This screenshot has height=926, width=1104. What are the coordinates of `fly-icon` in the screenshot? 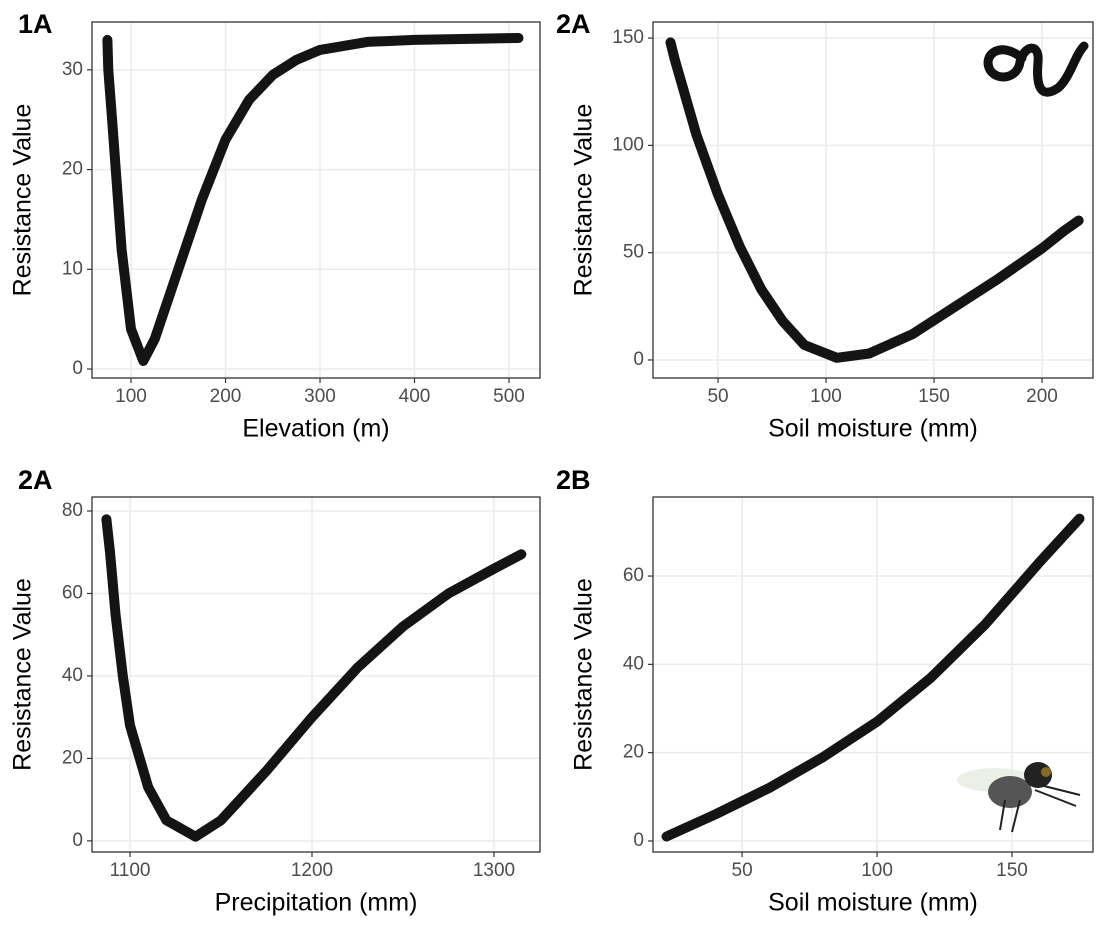 It's located at (1019, 797).